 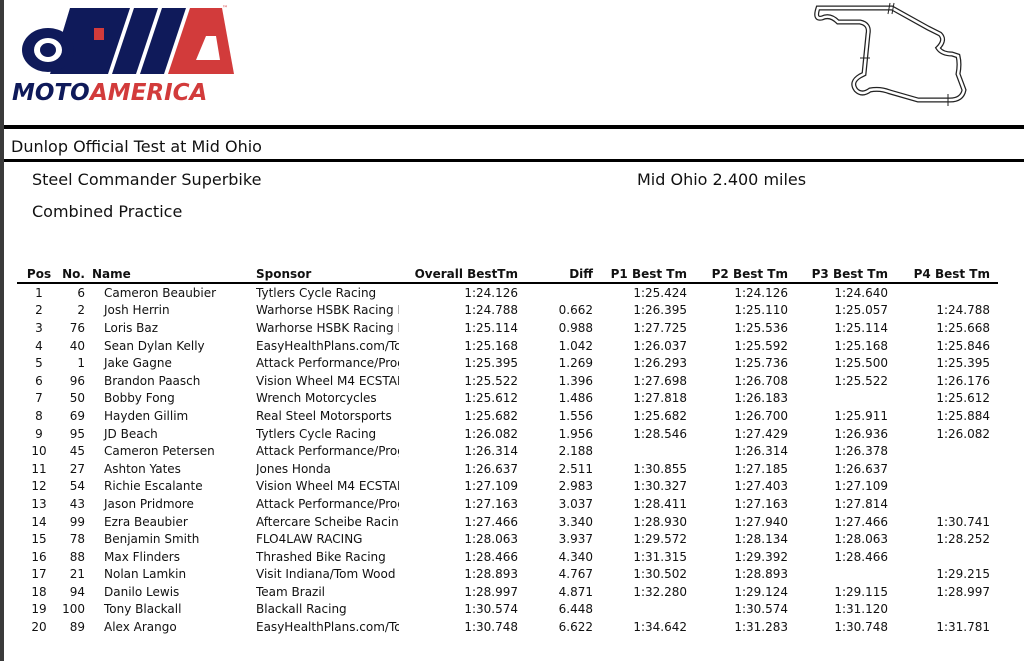 I want to click on cell-overall-best: 1:25.682, so click(x=491, y=415).